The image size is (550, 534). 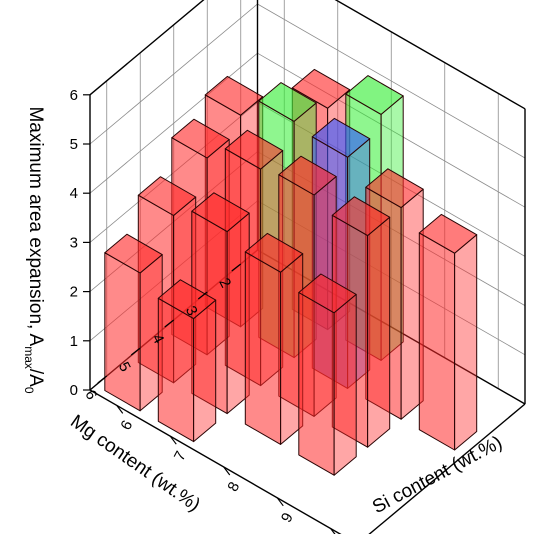 I want to click on bar-si10-mg3, so click(x=448, y=332).